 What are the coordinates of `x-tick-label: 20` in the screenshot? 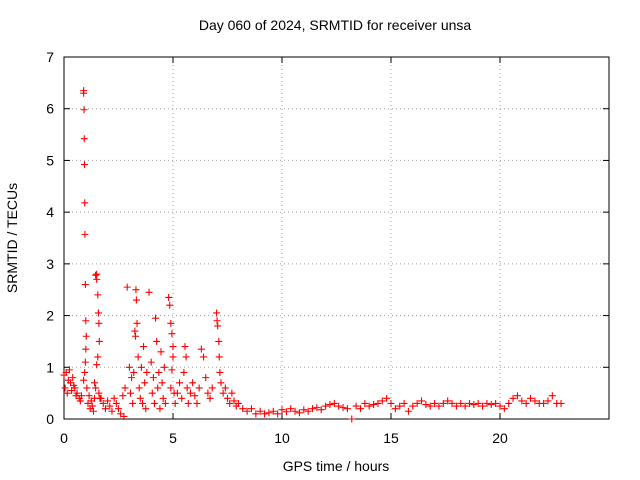 It's located at (500, 438).